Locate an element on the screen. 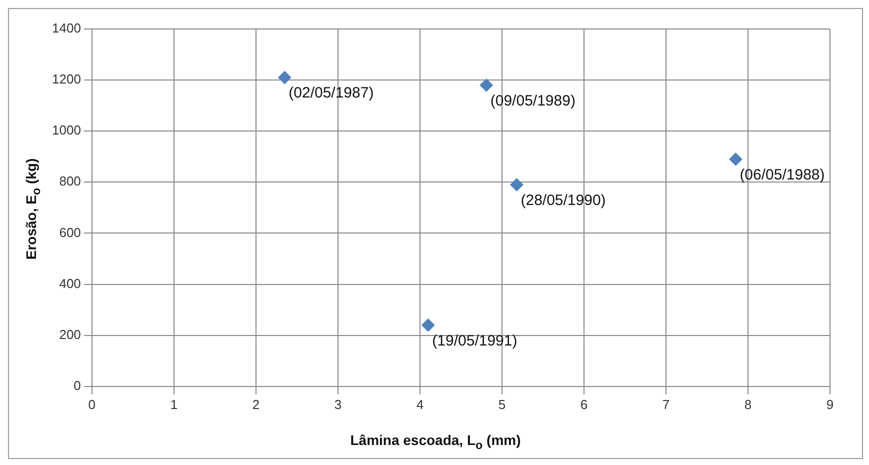 Image resolution: width=869 pixels, height=465 pixels. x-axis-title: Lâmina escoada, L$_{o}$ (mm) is located at coordinates (435, 442).